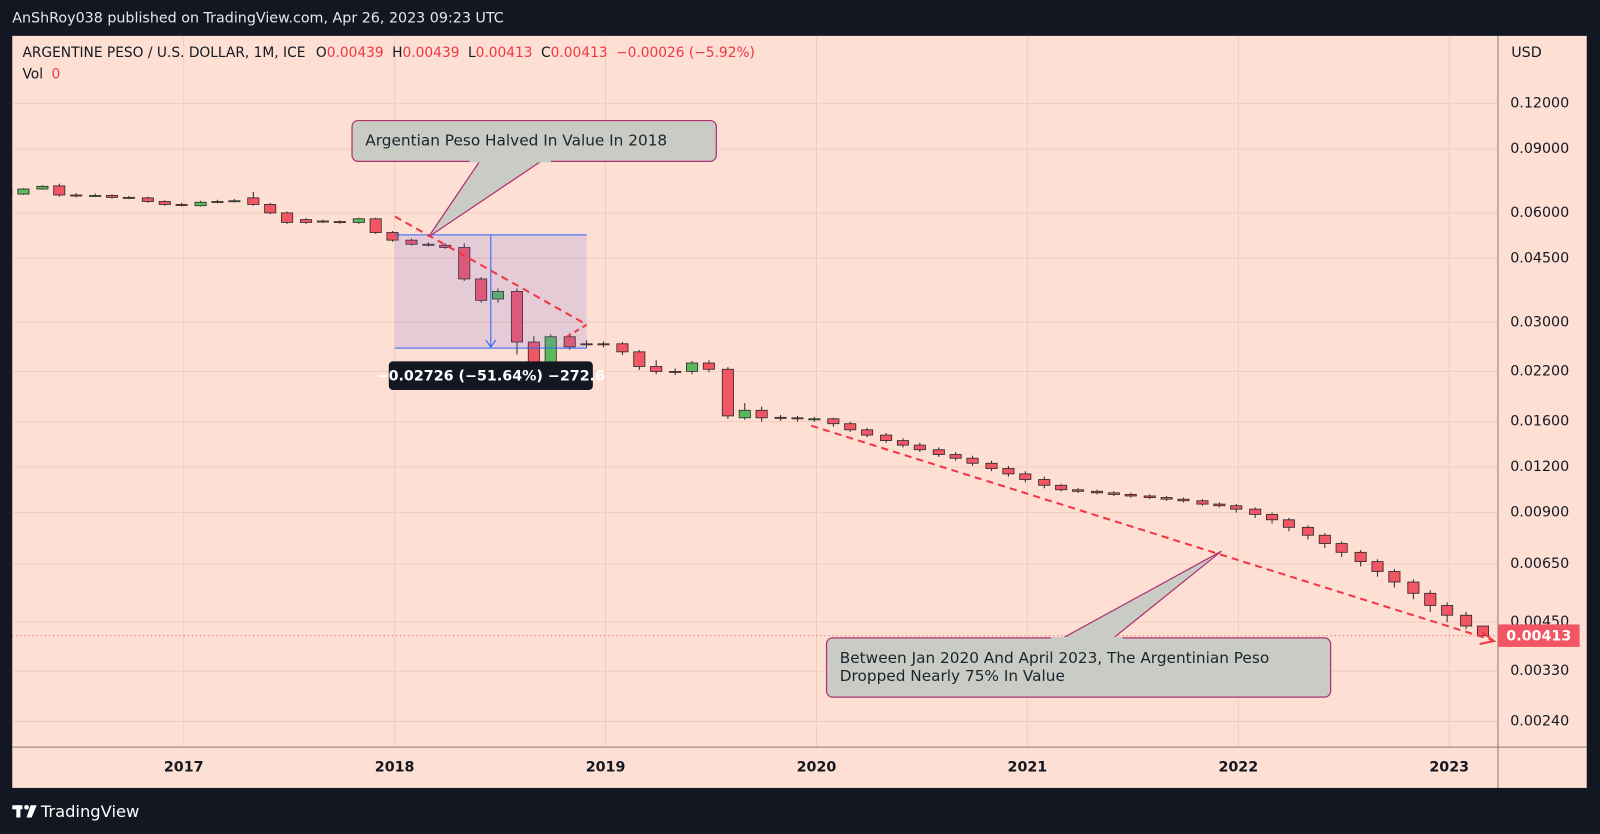  I want to click on legend-value: 0, so click(56, 75).